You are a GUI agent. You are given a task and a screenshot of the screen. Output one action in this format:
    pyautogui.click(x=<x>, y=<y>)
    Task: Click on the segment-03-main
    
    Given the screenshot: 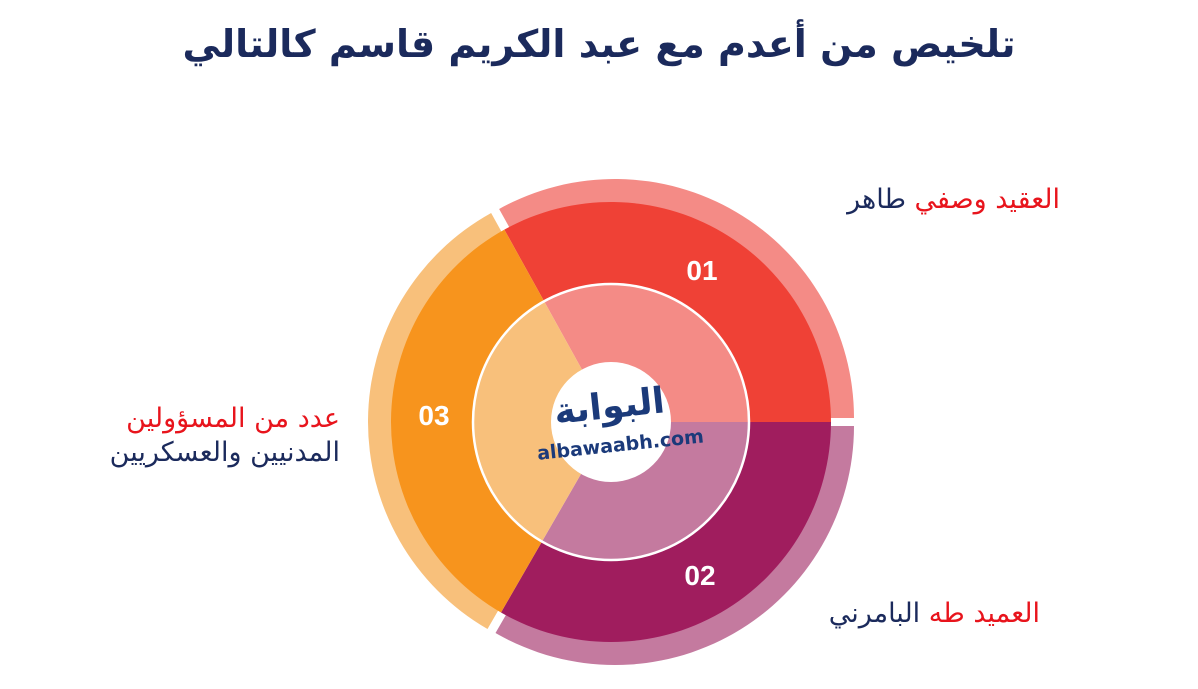 What is the action you would take?
    pyautogui.click(x=468, y=421)
    